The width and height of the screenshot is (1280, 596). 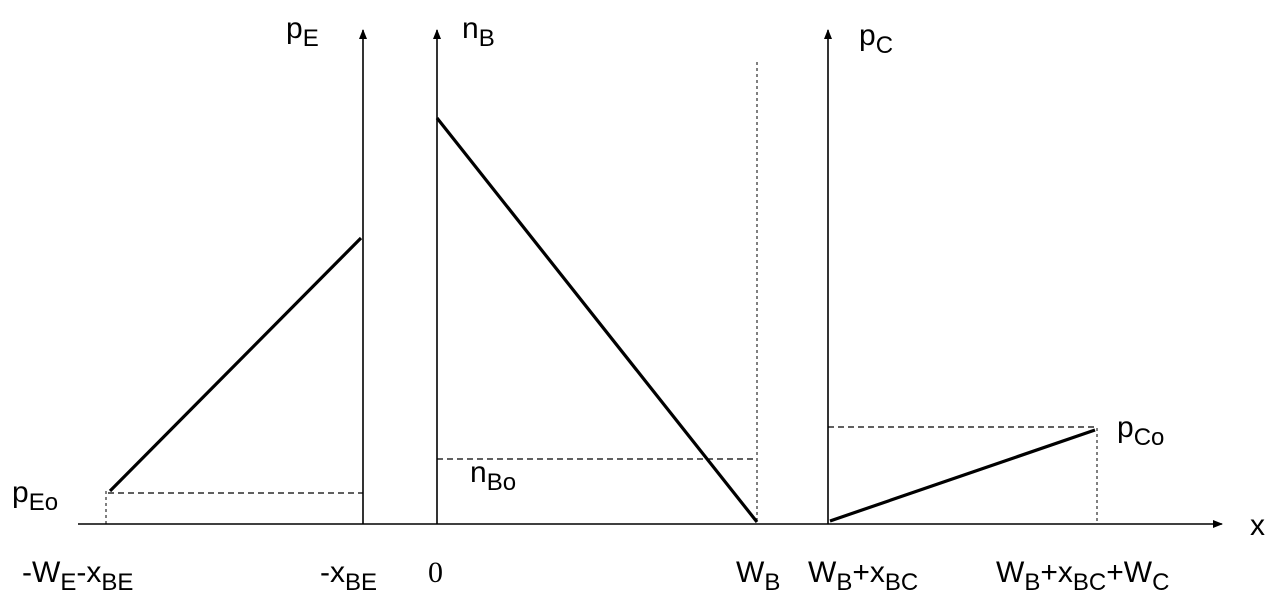 I want to click on tick-origin: 0, so click(x=435, y=572).